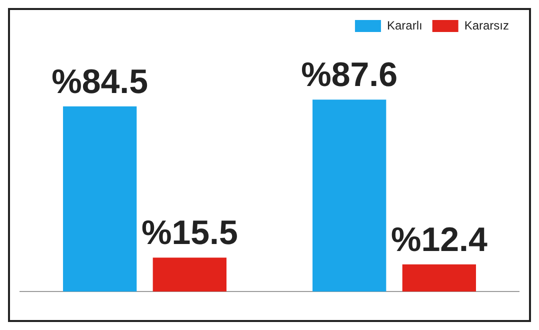 This screenshot has height=330, width=539. I want to click on legend-label: Kararsız, so click(487, 25).